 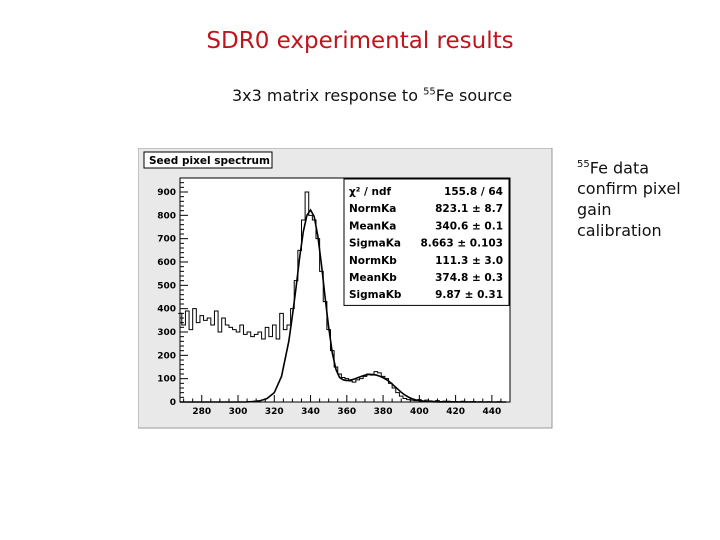 What do you see at coordinates (166, 193) in the screenshot?
I see `y-tick-label: 900` at bounding box center [166, 193].